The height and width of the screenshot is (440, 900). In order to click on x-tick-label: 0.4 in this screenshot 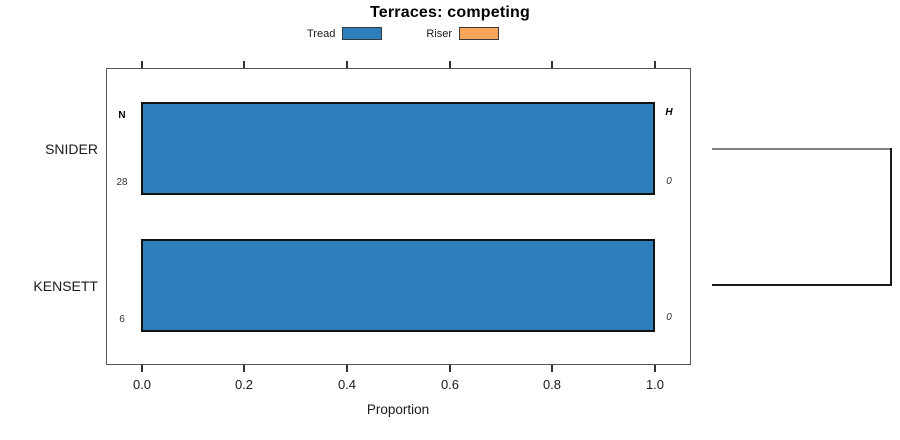, I will do `click(347, 384)`.